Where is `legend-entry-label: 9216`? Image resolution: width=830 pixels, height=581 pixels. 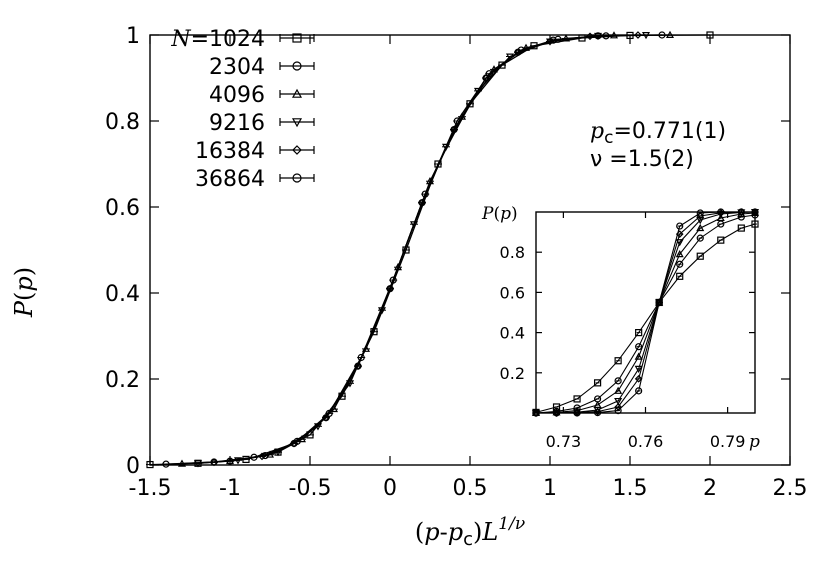 legend-entry-label: 9216 is located at coordinates (237, 123).